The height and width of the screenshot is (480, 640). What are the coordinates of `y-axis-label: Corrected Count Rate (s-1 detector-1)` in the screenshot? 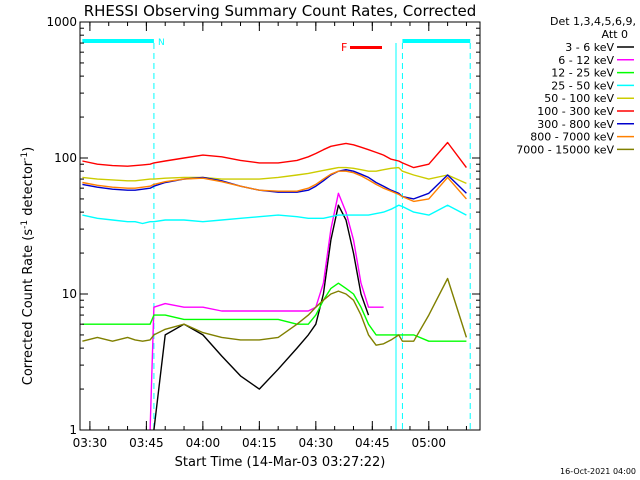 It's located at (28, 266).